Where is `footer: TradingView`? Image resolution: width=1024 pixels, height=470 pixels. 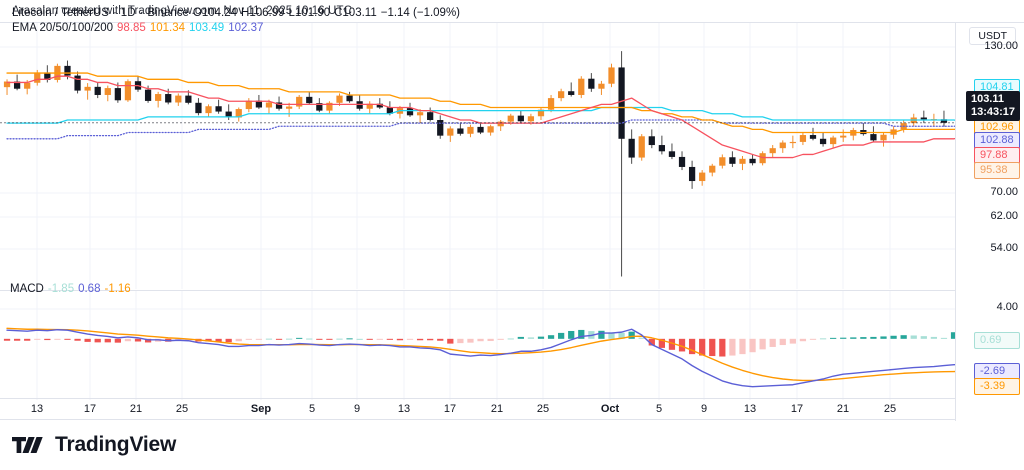
footer: TradingView is located at coordinates (94, 445).